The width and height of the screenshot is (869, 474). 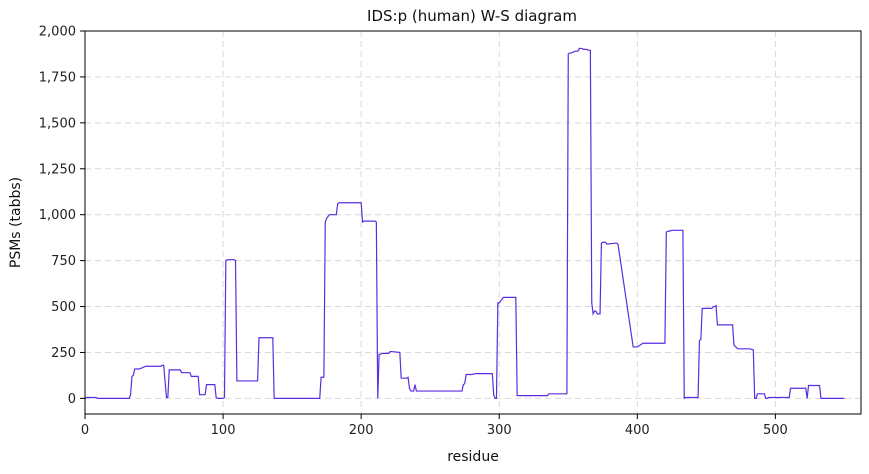 I want to click on chart-title: IDS:p (human) W-S diagram, so click(x=472, y=16).